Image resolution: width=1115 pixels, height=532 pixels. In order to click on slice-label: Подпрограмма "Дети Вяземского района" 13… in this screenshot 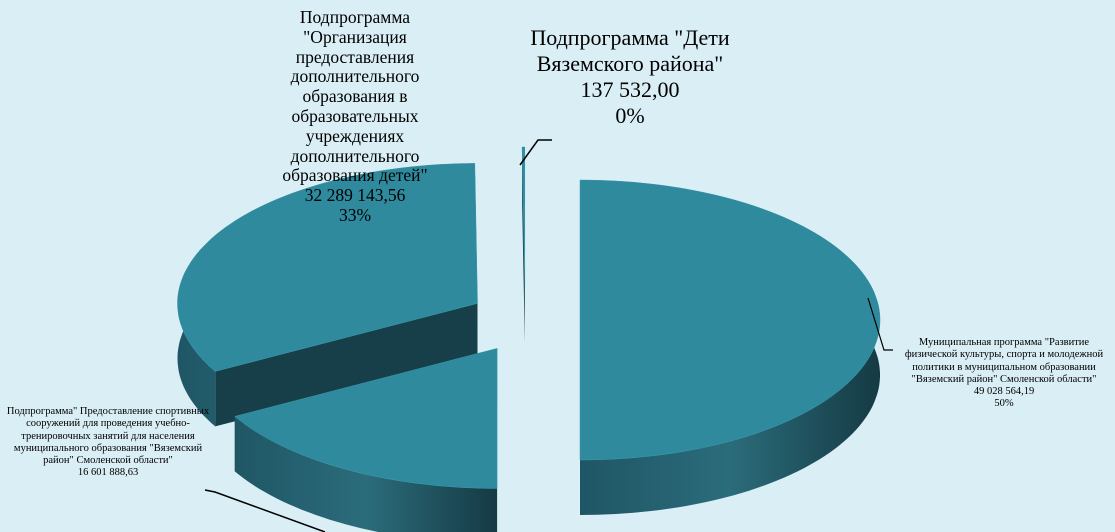, I will do `click(630, 77)`.